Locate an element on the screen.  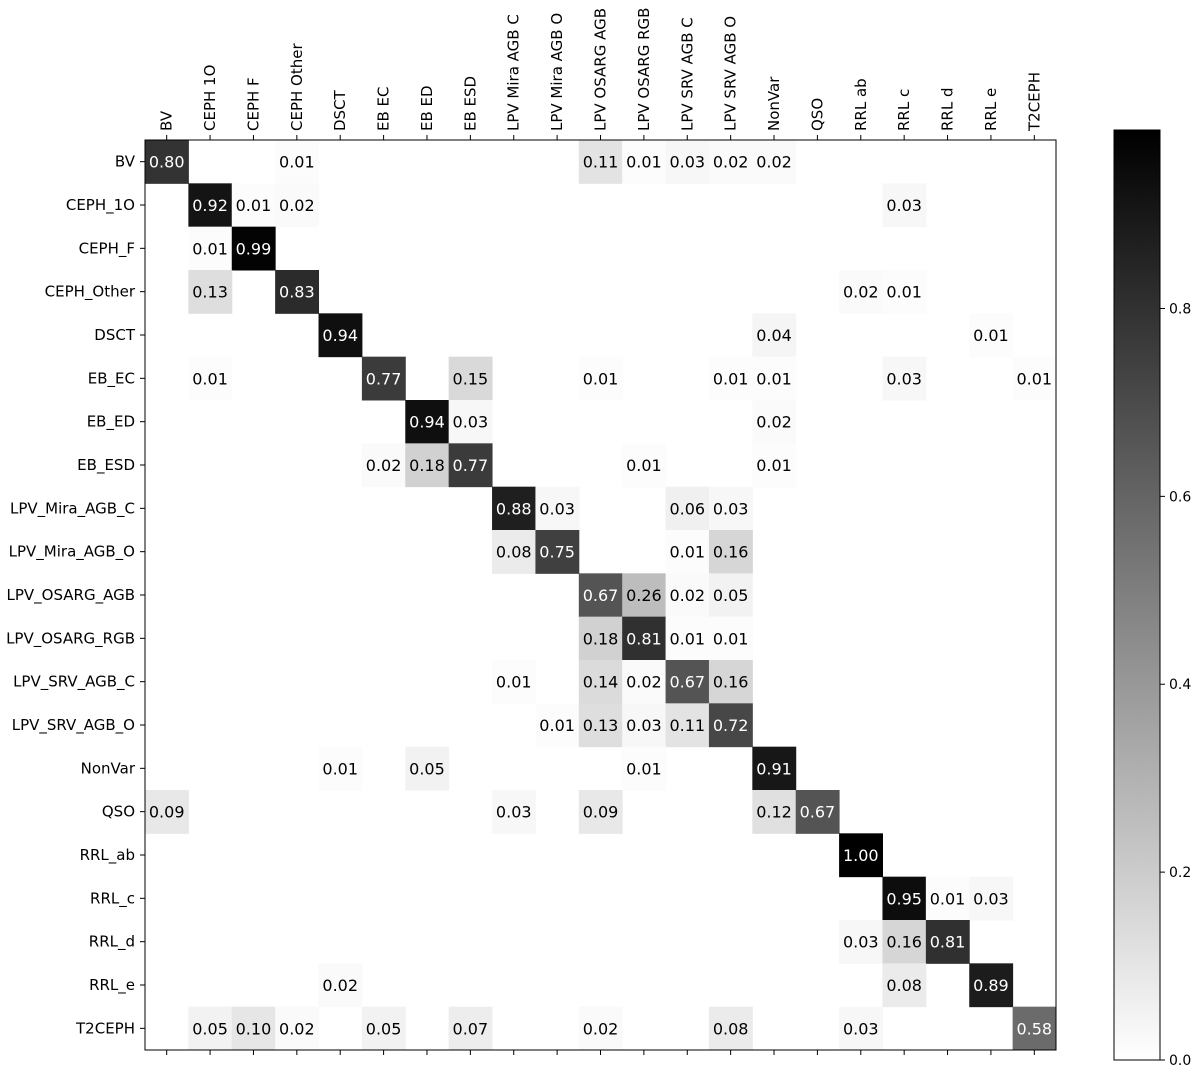
y-tick-label: QSO is located at coordinates (118, 812).